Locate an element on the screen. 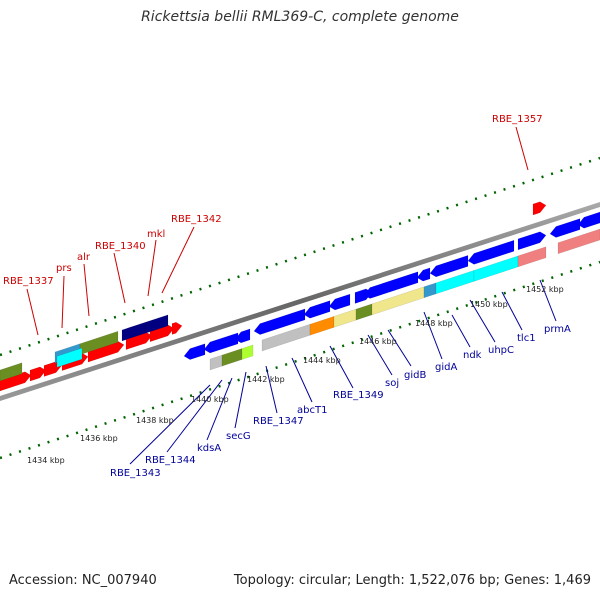  gene-label-rbe1344: RBE_1344 is located at coordinates (170, 460).